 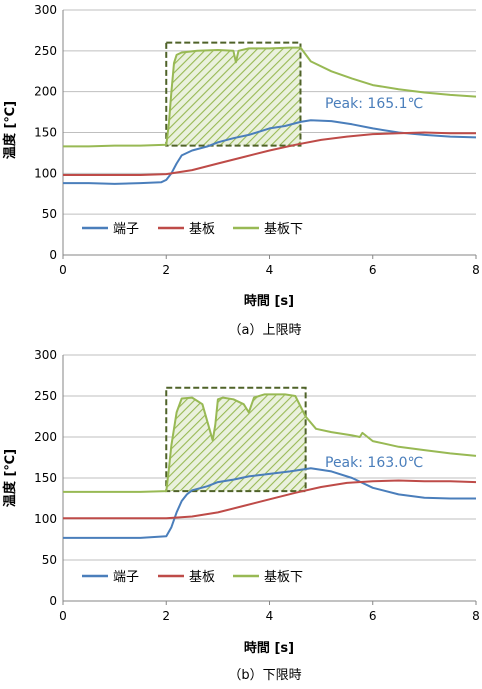 I want to click on peak-annotation: Peak: 163.0℃, so click(x=374, y=463).